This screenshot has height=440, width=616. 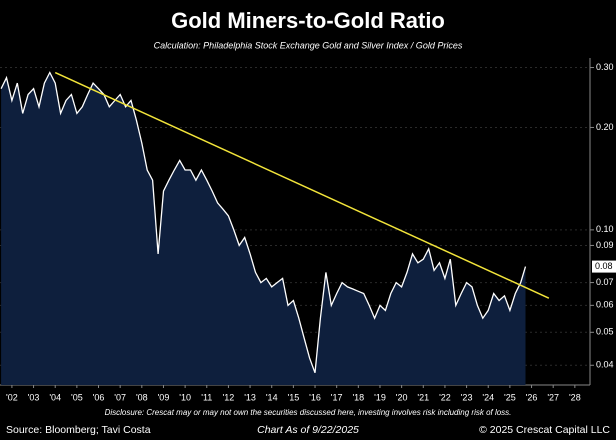 I want to click on date-note: Chart As of 9/22/2025, so click(x=308, y=430).